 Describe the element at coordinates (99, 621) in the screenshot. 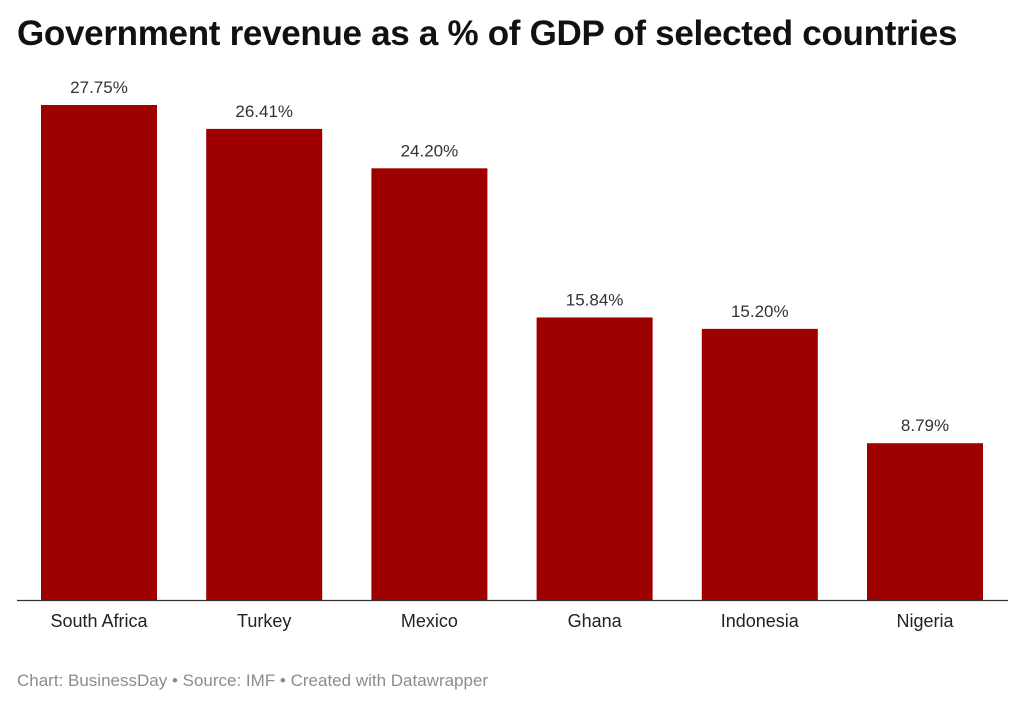

I see `category-label: South Africa` at that location.